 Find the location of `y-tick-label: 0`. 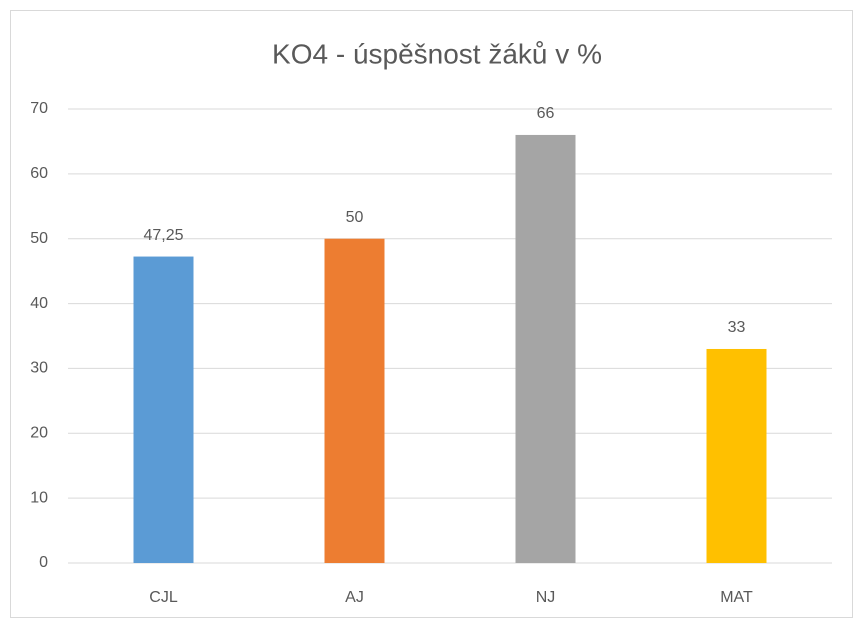

y-tick-label: 0 is located at coordinates (43, 562).